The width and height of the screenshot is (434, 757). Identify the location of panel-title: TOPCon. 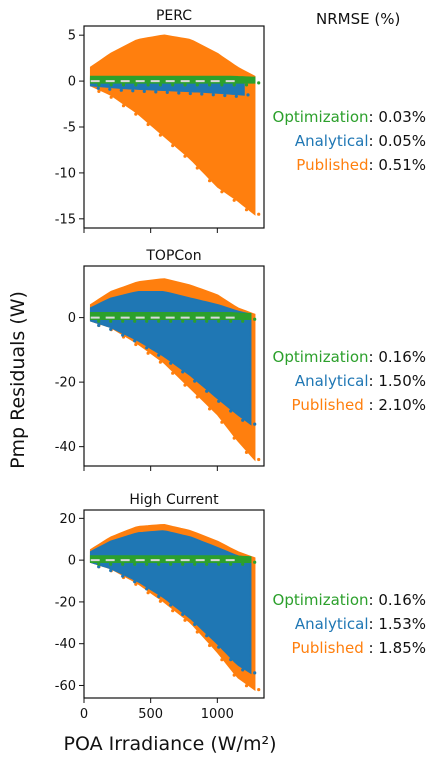
(173, 256).